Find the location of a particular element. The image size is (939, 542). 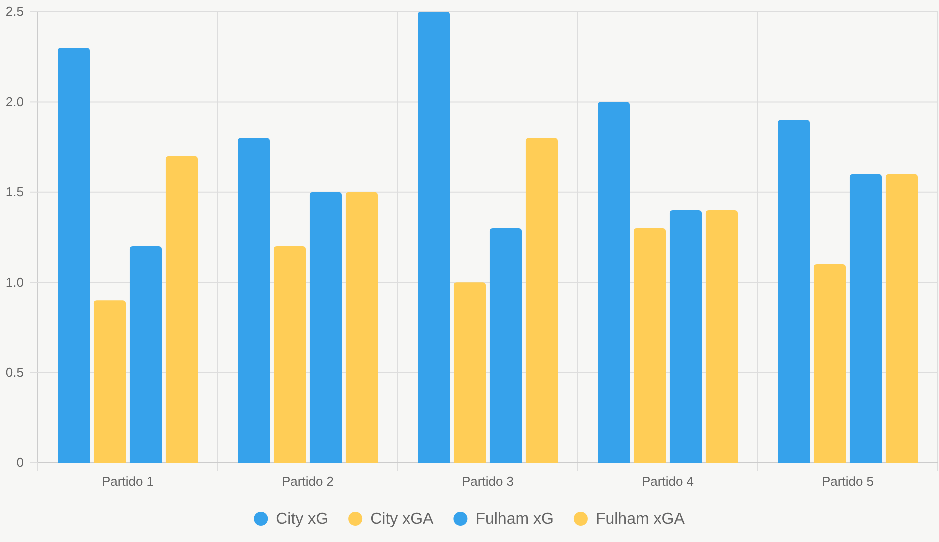

legend-label: Fulham xGA is located at coordinates (641, 519).